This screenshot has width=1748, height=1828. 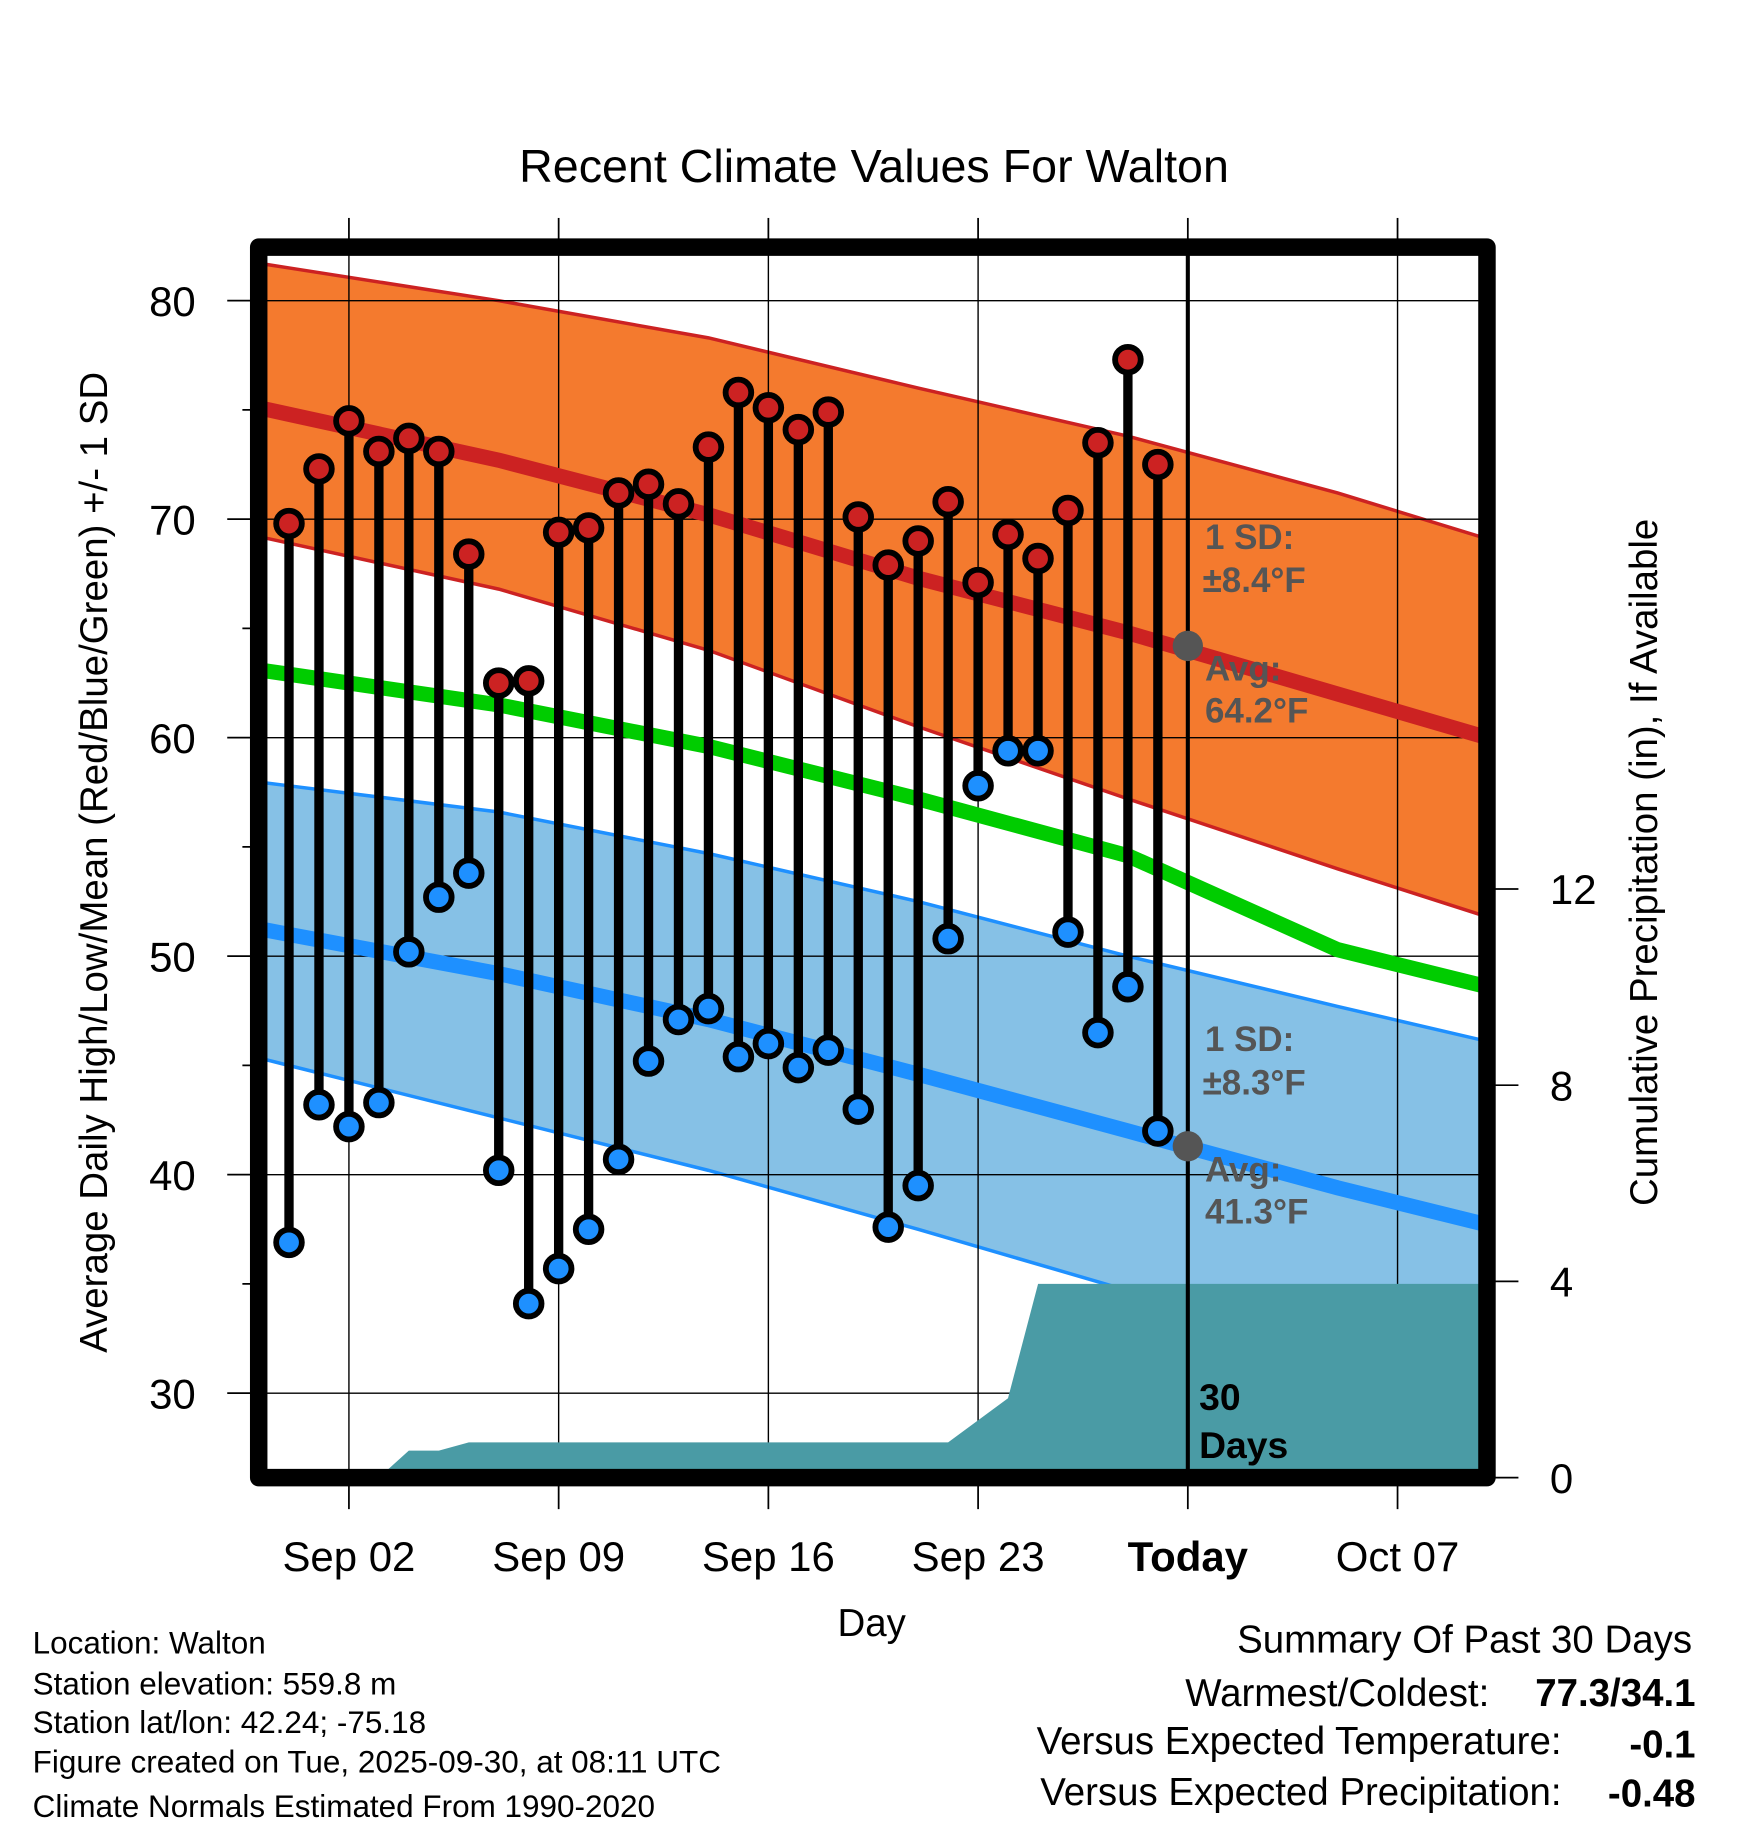 What do you see at coordinates (1615, 1693) in the screenshot?
I see `summary-warm-cold-value: 77.3/34.1` at bounding box center [1615, 1693].